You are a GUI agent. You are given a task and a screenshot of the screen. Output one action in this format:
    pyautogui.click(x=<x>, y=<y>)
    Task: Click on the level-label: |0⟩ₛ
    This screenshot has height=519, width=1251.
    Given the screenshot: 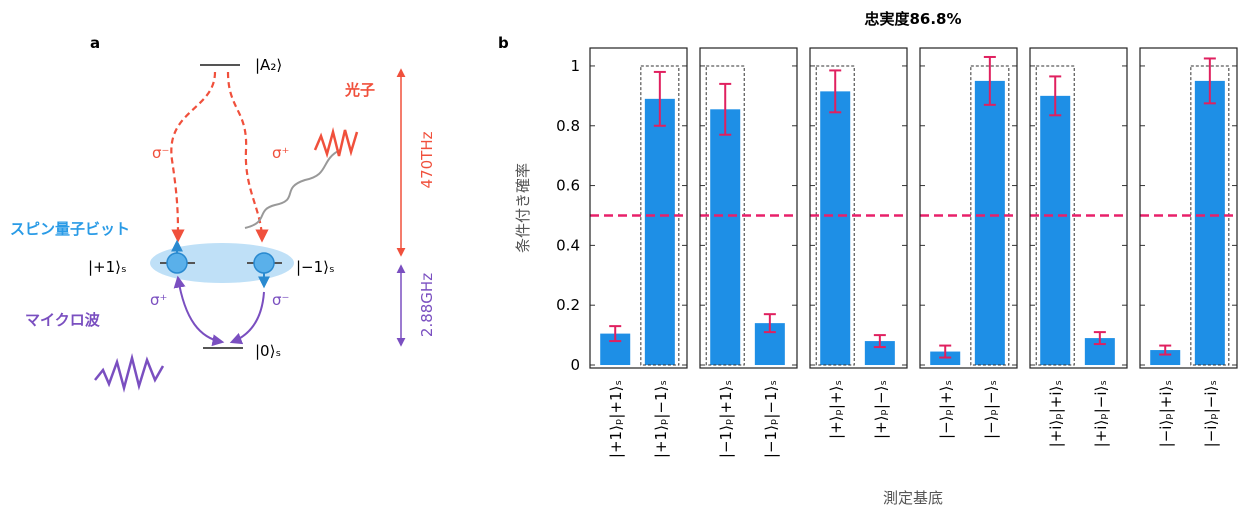 What is the action you would take?
    pyautogui.click(x=268, y=351)
    